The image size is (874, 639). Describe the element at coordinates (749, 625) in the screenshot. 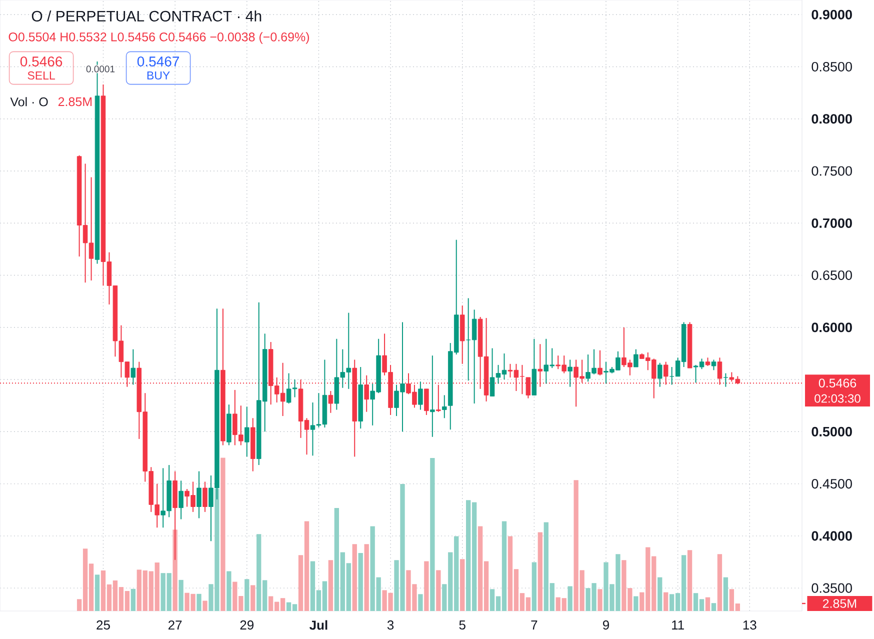

I see `x-tick-label: 13` at that location.